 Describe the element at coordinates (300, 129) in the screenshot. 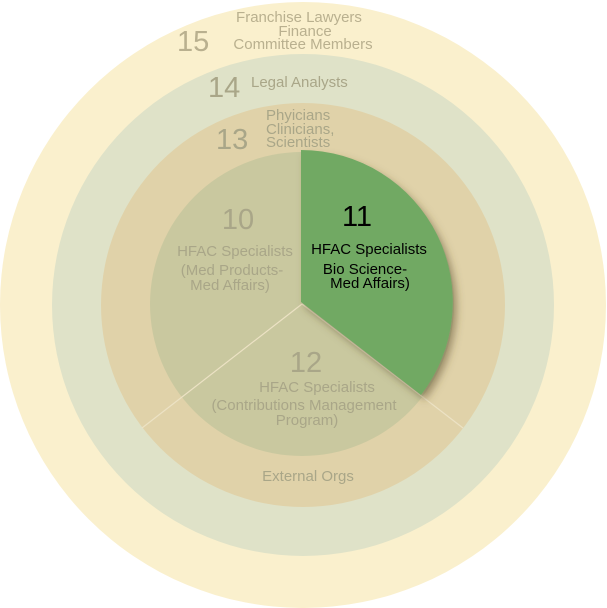

I see `ring-13-label: Clinicians,` at that location.